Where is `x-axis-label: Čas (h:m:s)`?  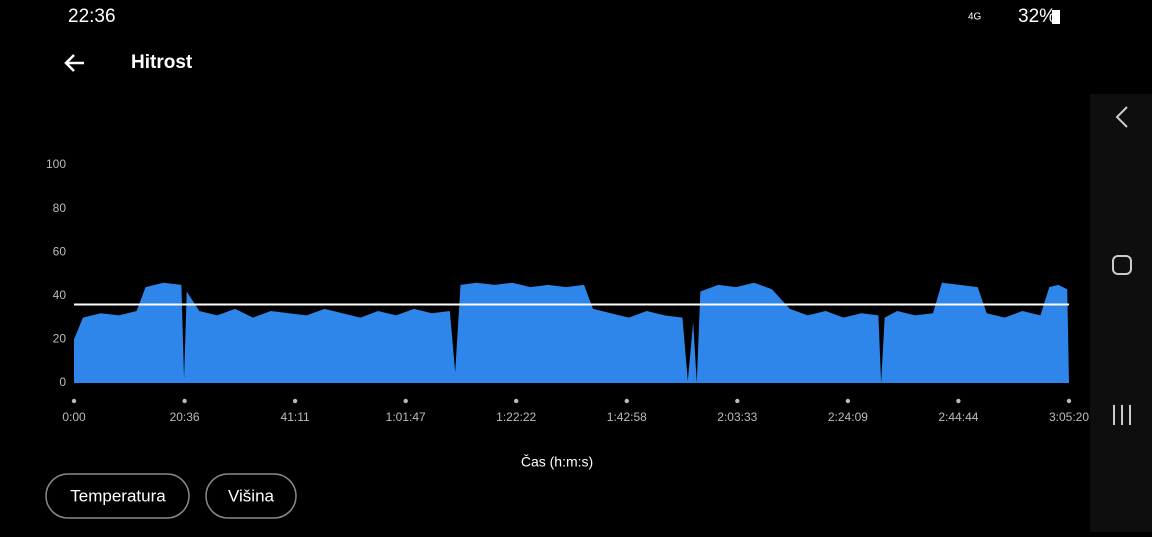
x-axis-label: Čas (h:m:s) is located at coordinates (557, 462).